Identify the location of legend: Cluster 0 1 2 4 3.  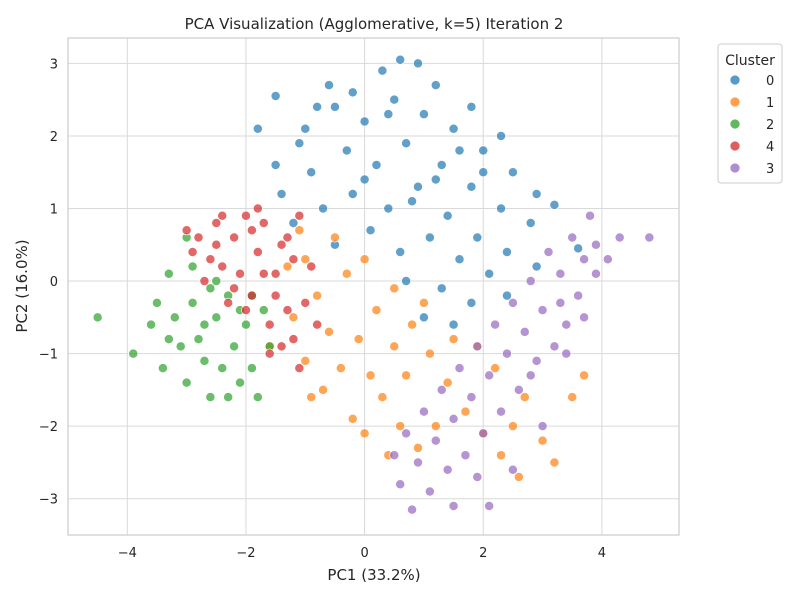
(750, 113).